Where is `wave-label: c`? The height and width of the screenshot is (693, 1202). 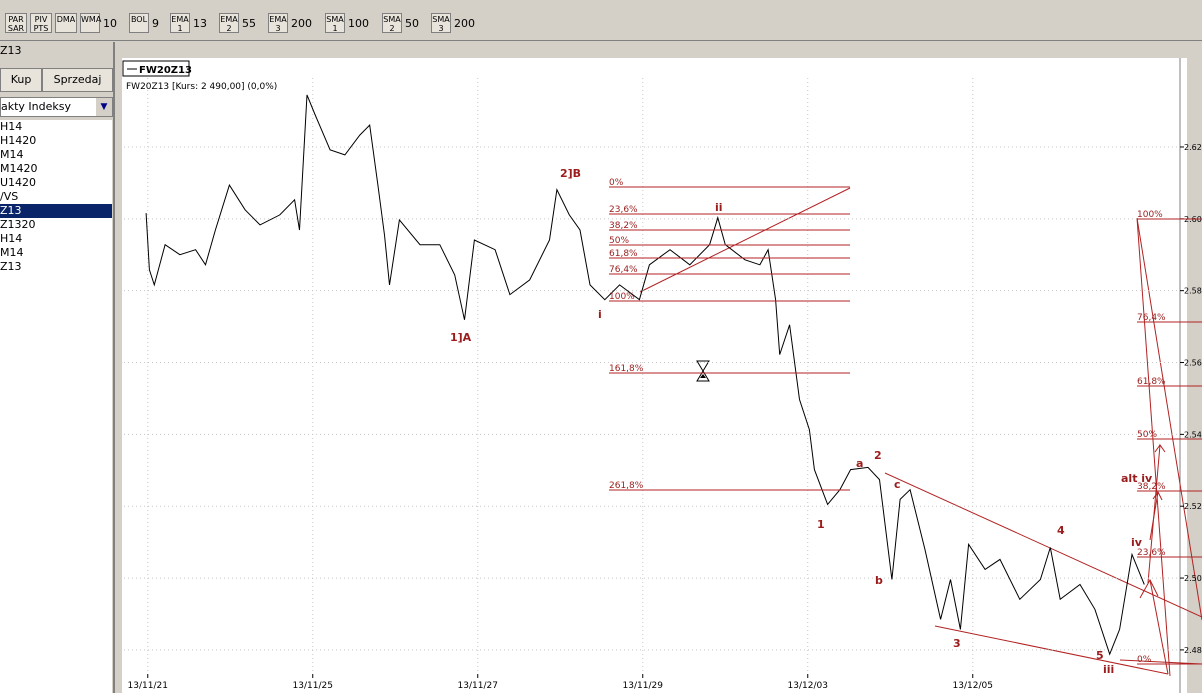 wave-label: c is located at coordinates (897, 484).